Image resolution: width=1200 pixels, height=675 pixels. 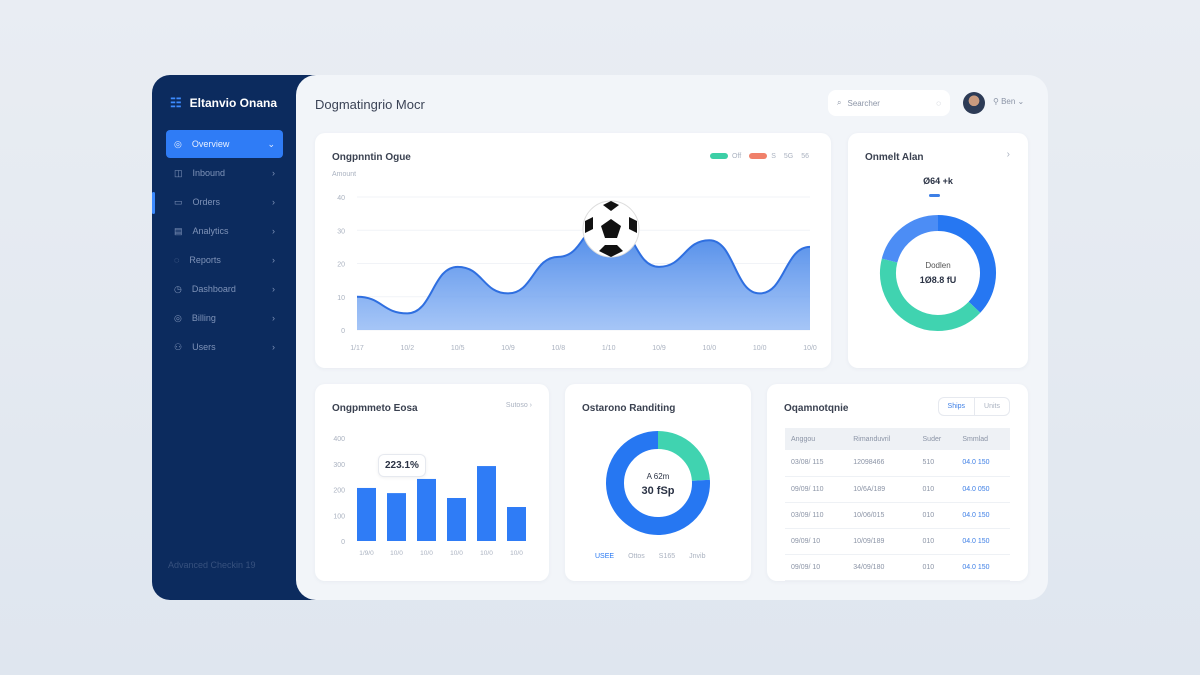 What do you see at coordinates (583, 275) in the screenshot?
I see `area-fill` at bounding box center [583, 275].